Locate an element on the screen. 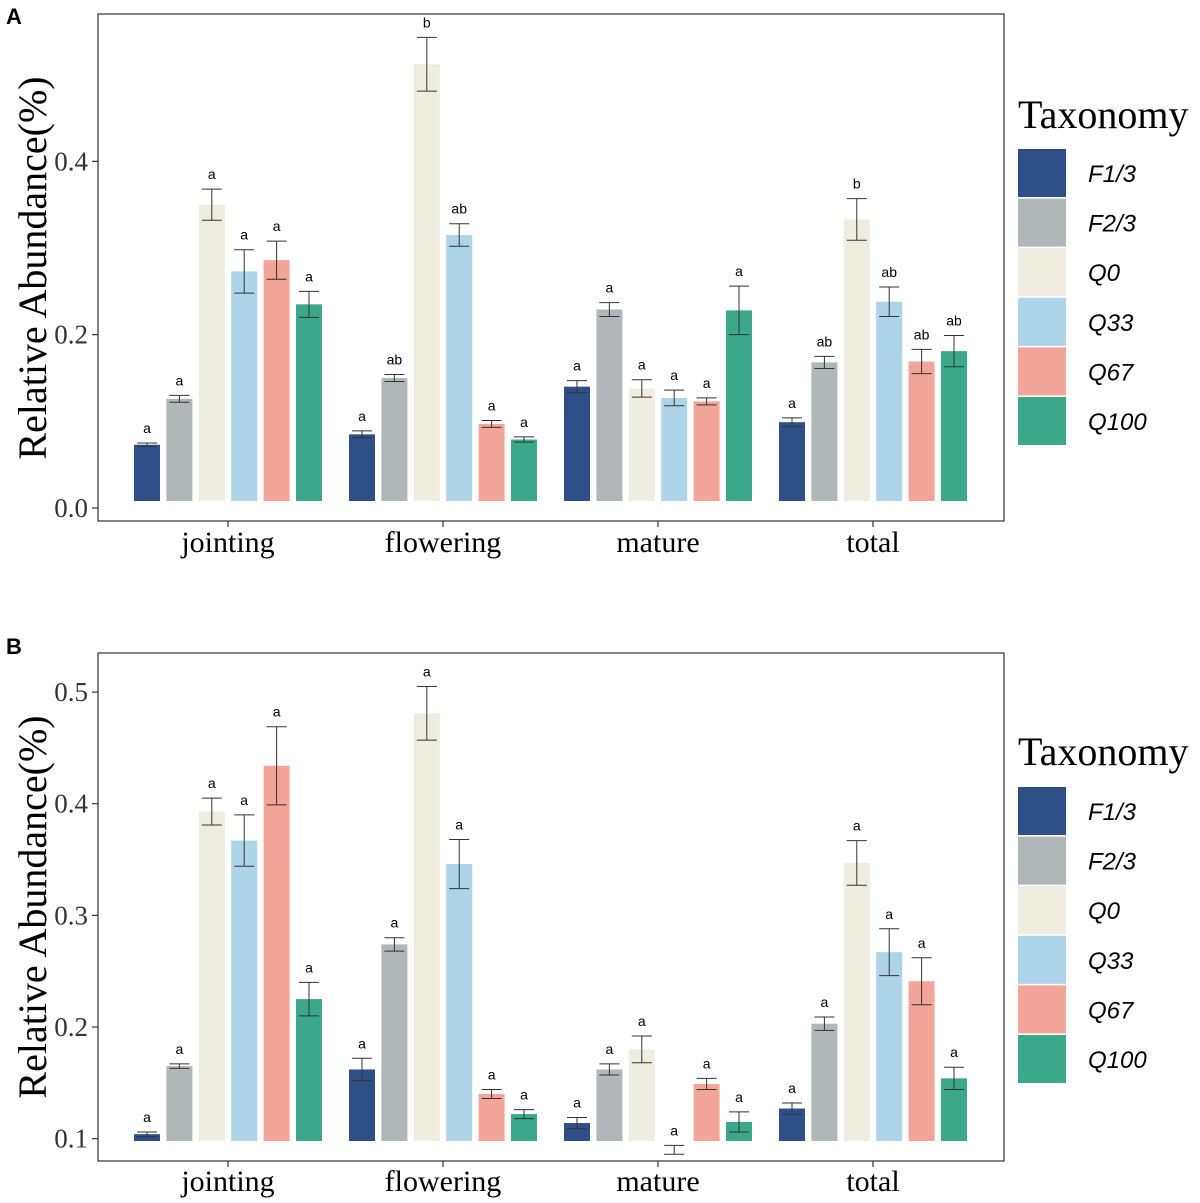  y-tick-label: 0.3 is located at coordinates (71, 915).